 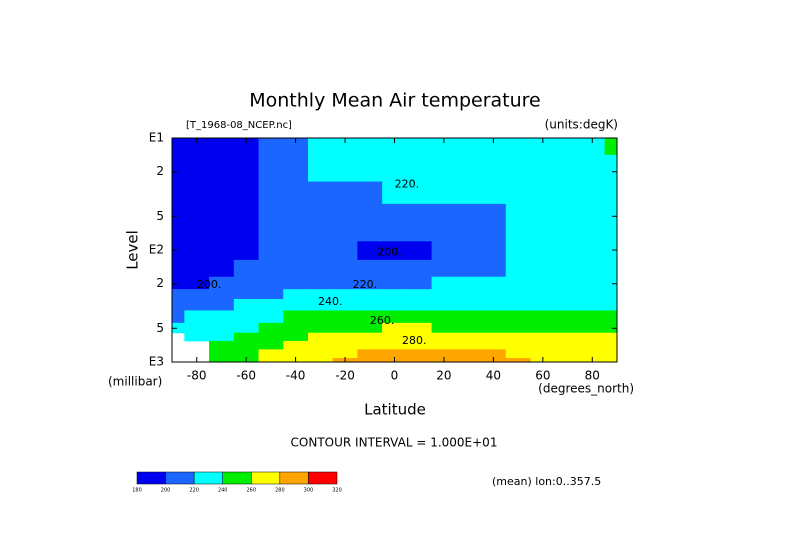 I want to click on y-axis-label: Level, so click(x=133, y=250).